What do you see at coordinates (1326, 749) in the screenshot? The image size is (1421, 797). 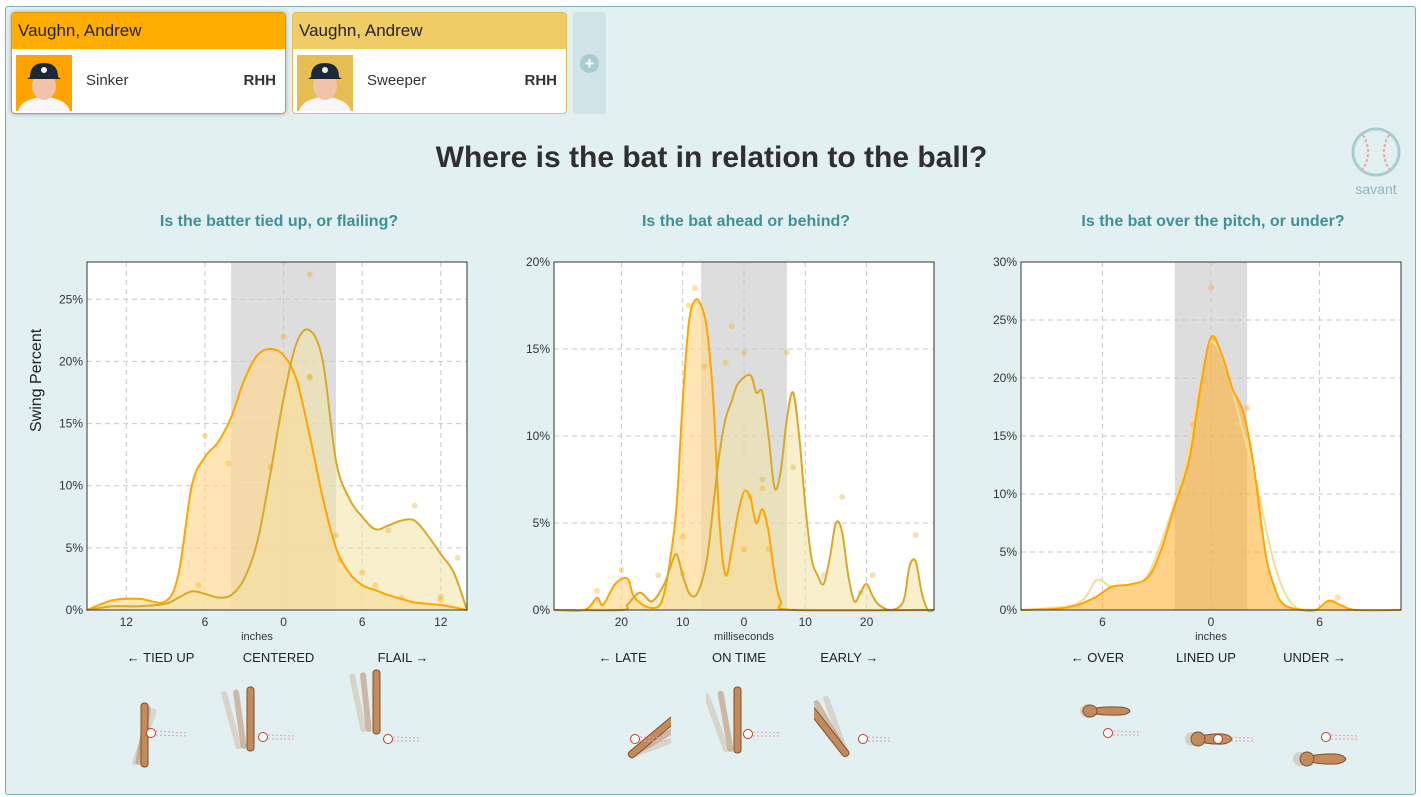 I see `bat-under-icon` at bounding box center [1326, 749].